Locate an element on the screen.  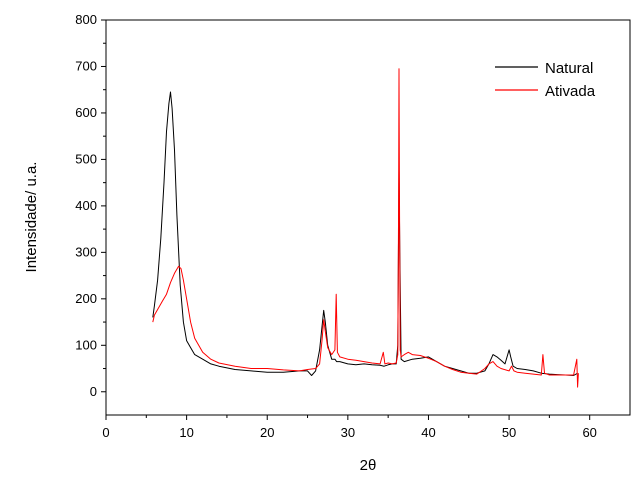
y-tick-label: 100 is located at coordinates (86, 344).